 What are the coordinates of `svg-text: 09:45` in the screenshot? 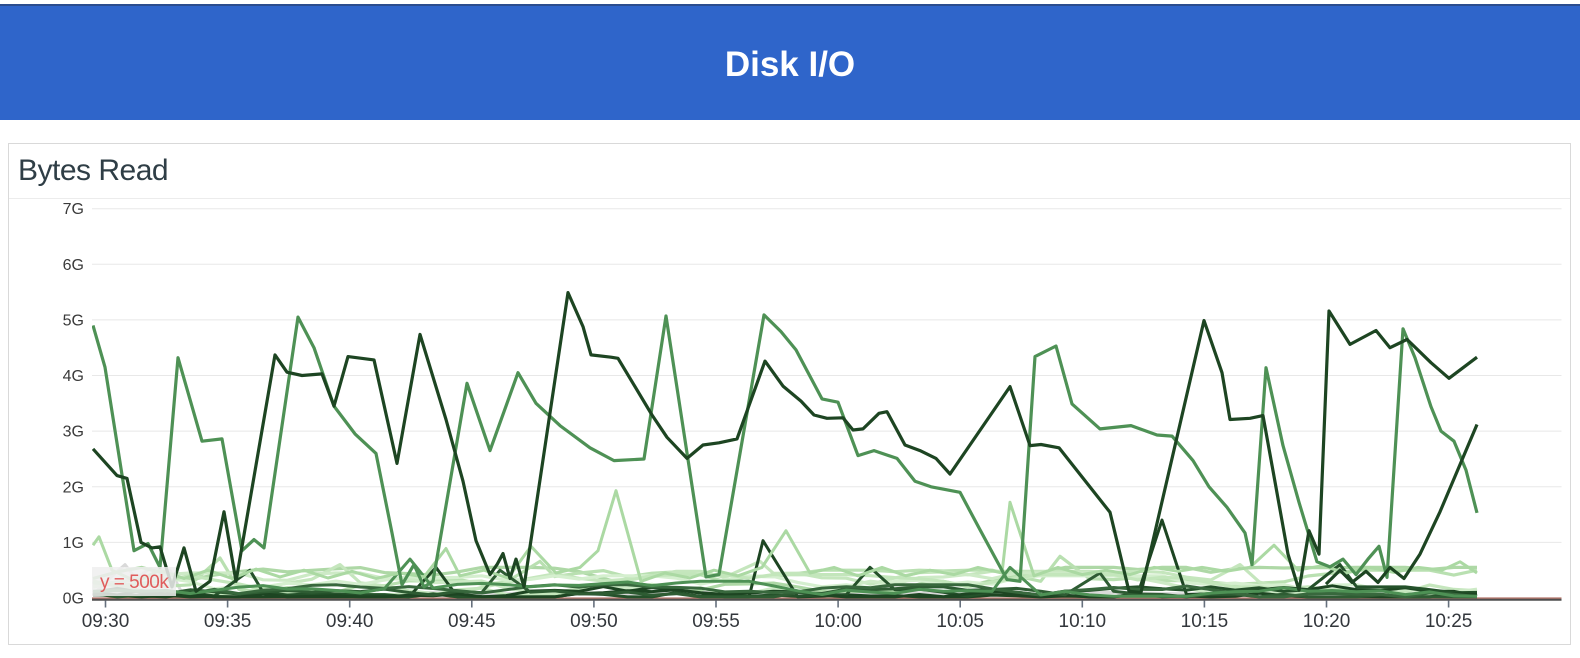 It's located at (472, 621).